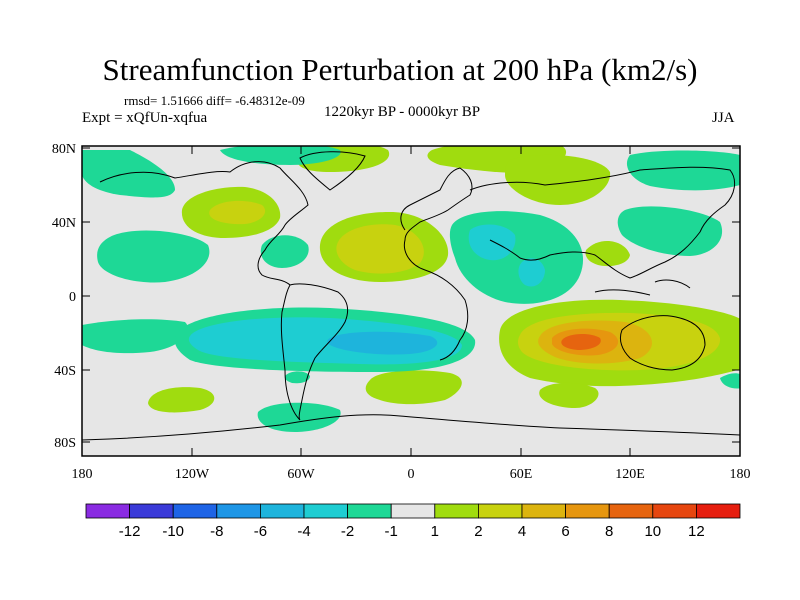 Image resolution: width=800 pixels, height=600 pixels. I want to click on contour-green-siberia, so click(558, 179).